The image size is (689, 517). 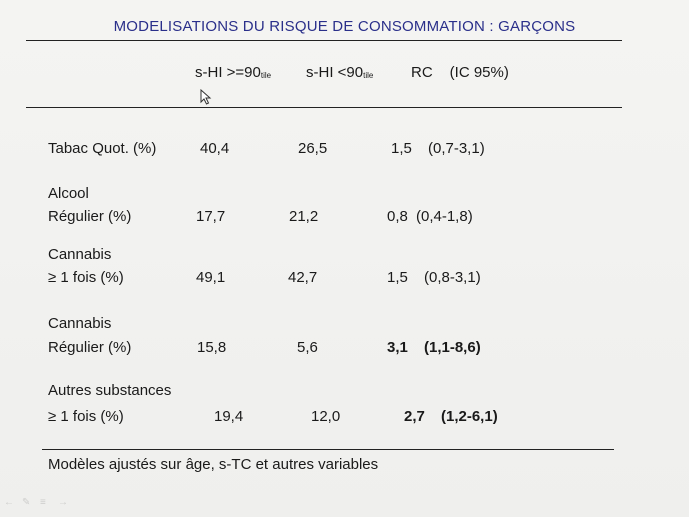 I want to click on menu-icon: ≡, so click(x=43, y=502).